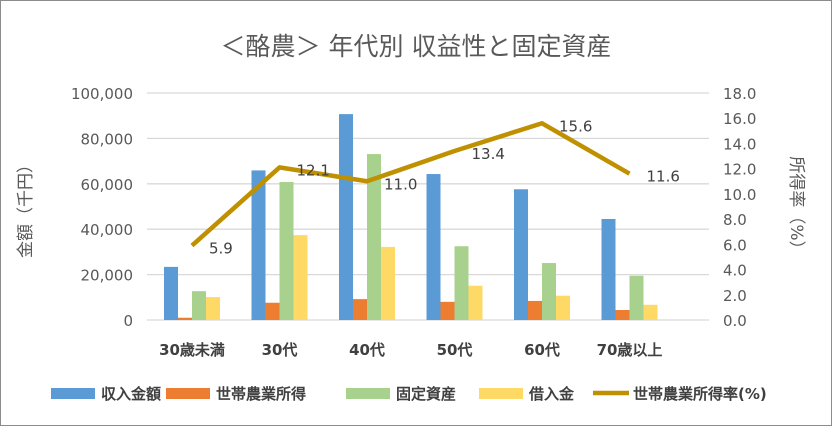  Describe the element at coordinates (192, 350) in the screenshot. I see `x-tick-label: 30歳未満` at that location.